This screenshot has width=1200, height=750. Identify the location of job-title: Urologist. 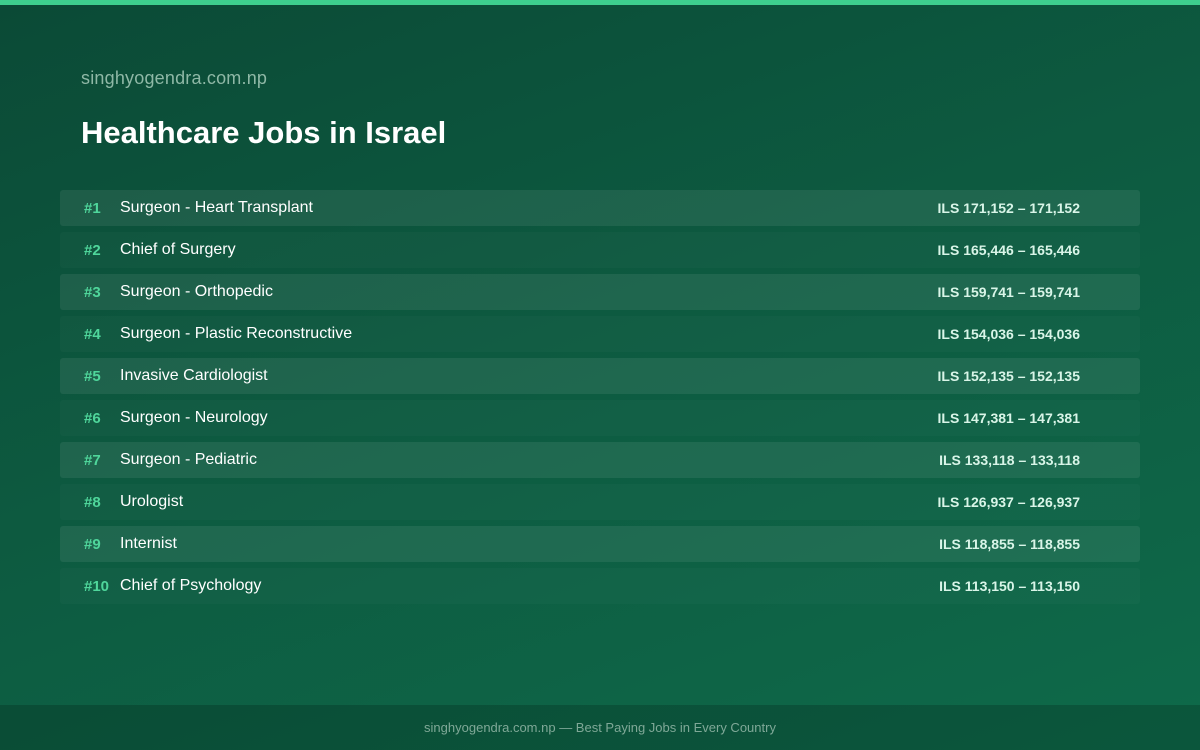
(152, 501).